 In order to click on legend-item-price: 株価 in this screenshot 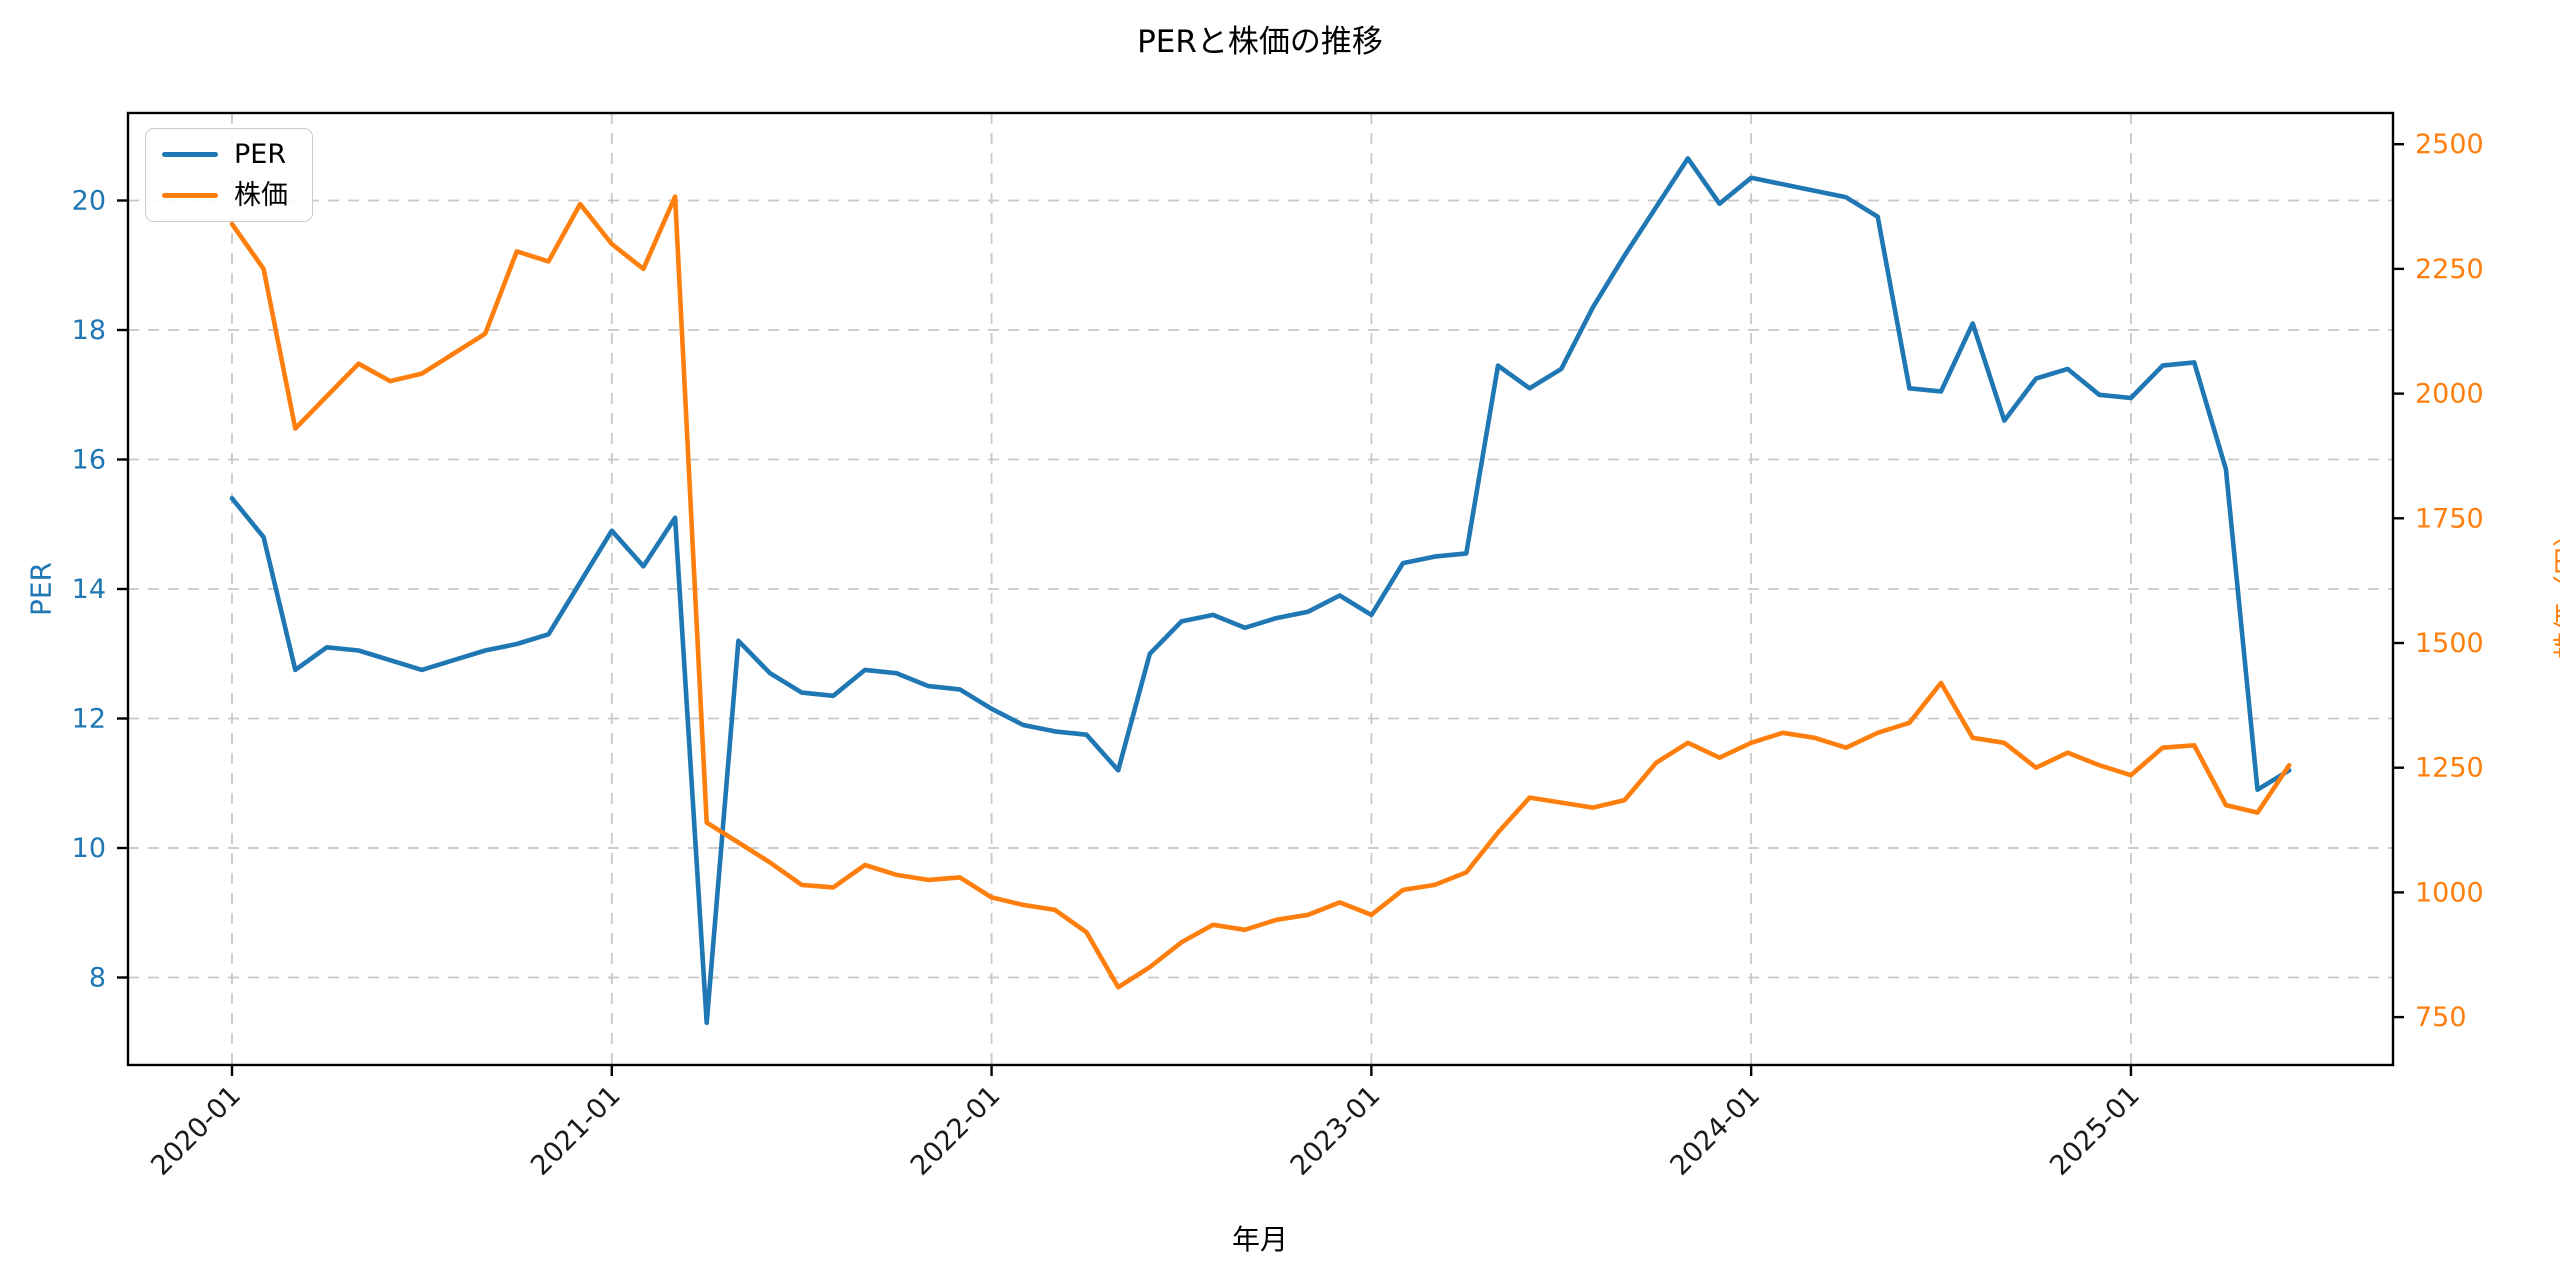, I will do `click(229, 195)`.